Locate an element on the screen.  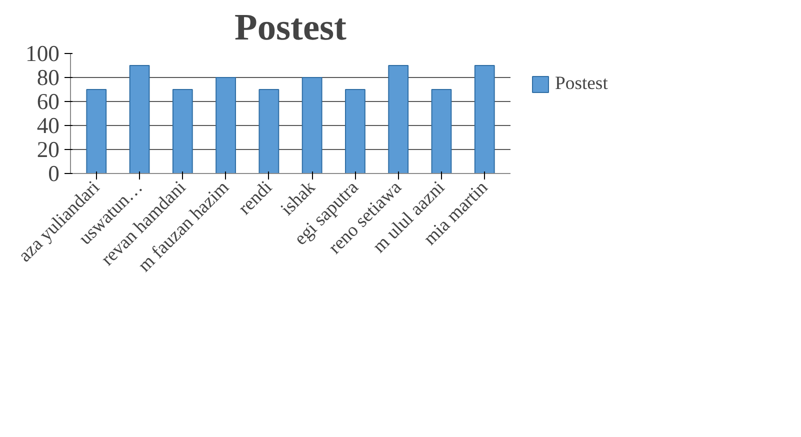
y-tick-label: 20 is located at coordinates (48, 149).